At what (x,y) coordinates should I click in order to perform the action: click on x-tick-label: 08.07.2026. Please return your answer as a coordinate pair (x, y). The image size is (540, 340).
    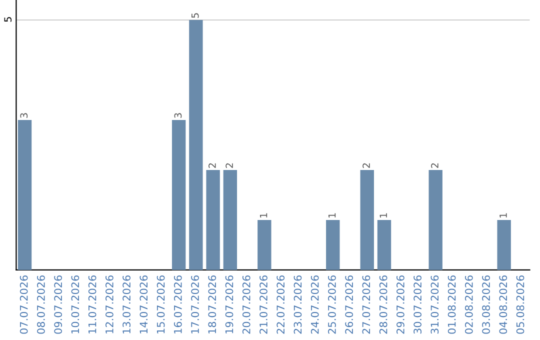
    Looking at the image, I should click on (41, 304).